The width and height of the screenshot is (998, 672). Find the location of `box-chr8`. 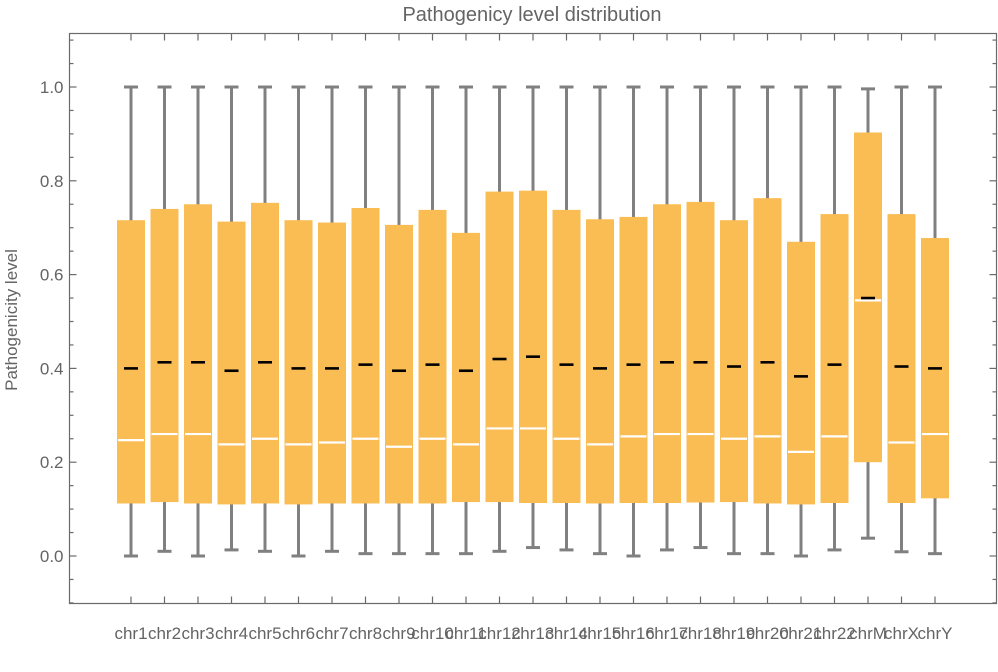

box-chr8 is located at coordinates (365, 320).